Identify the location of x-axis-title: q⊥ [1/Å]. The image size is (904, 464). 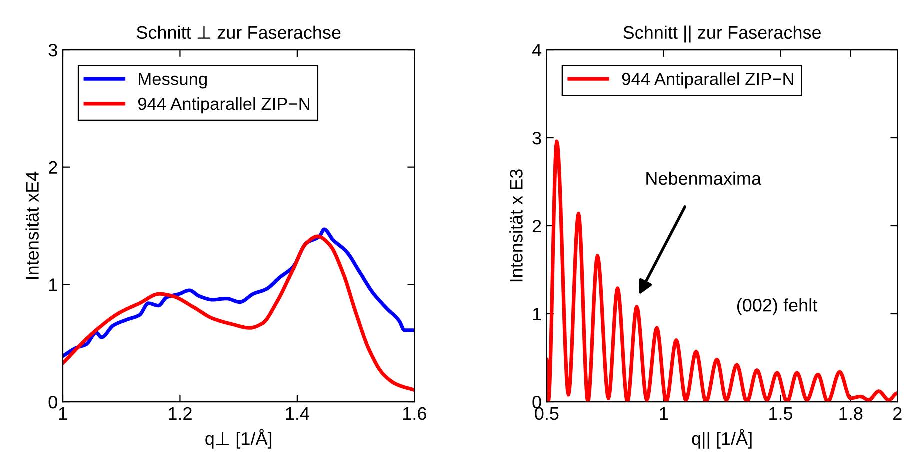
(239, 439).